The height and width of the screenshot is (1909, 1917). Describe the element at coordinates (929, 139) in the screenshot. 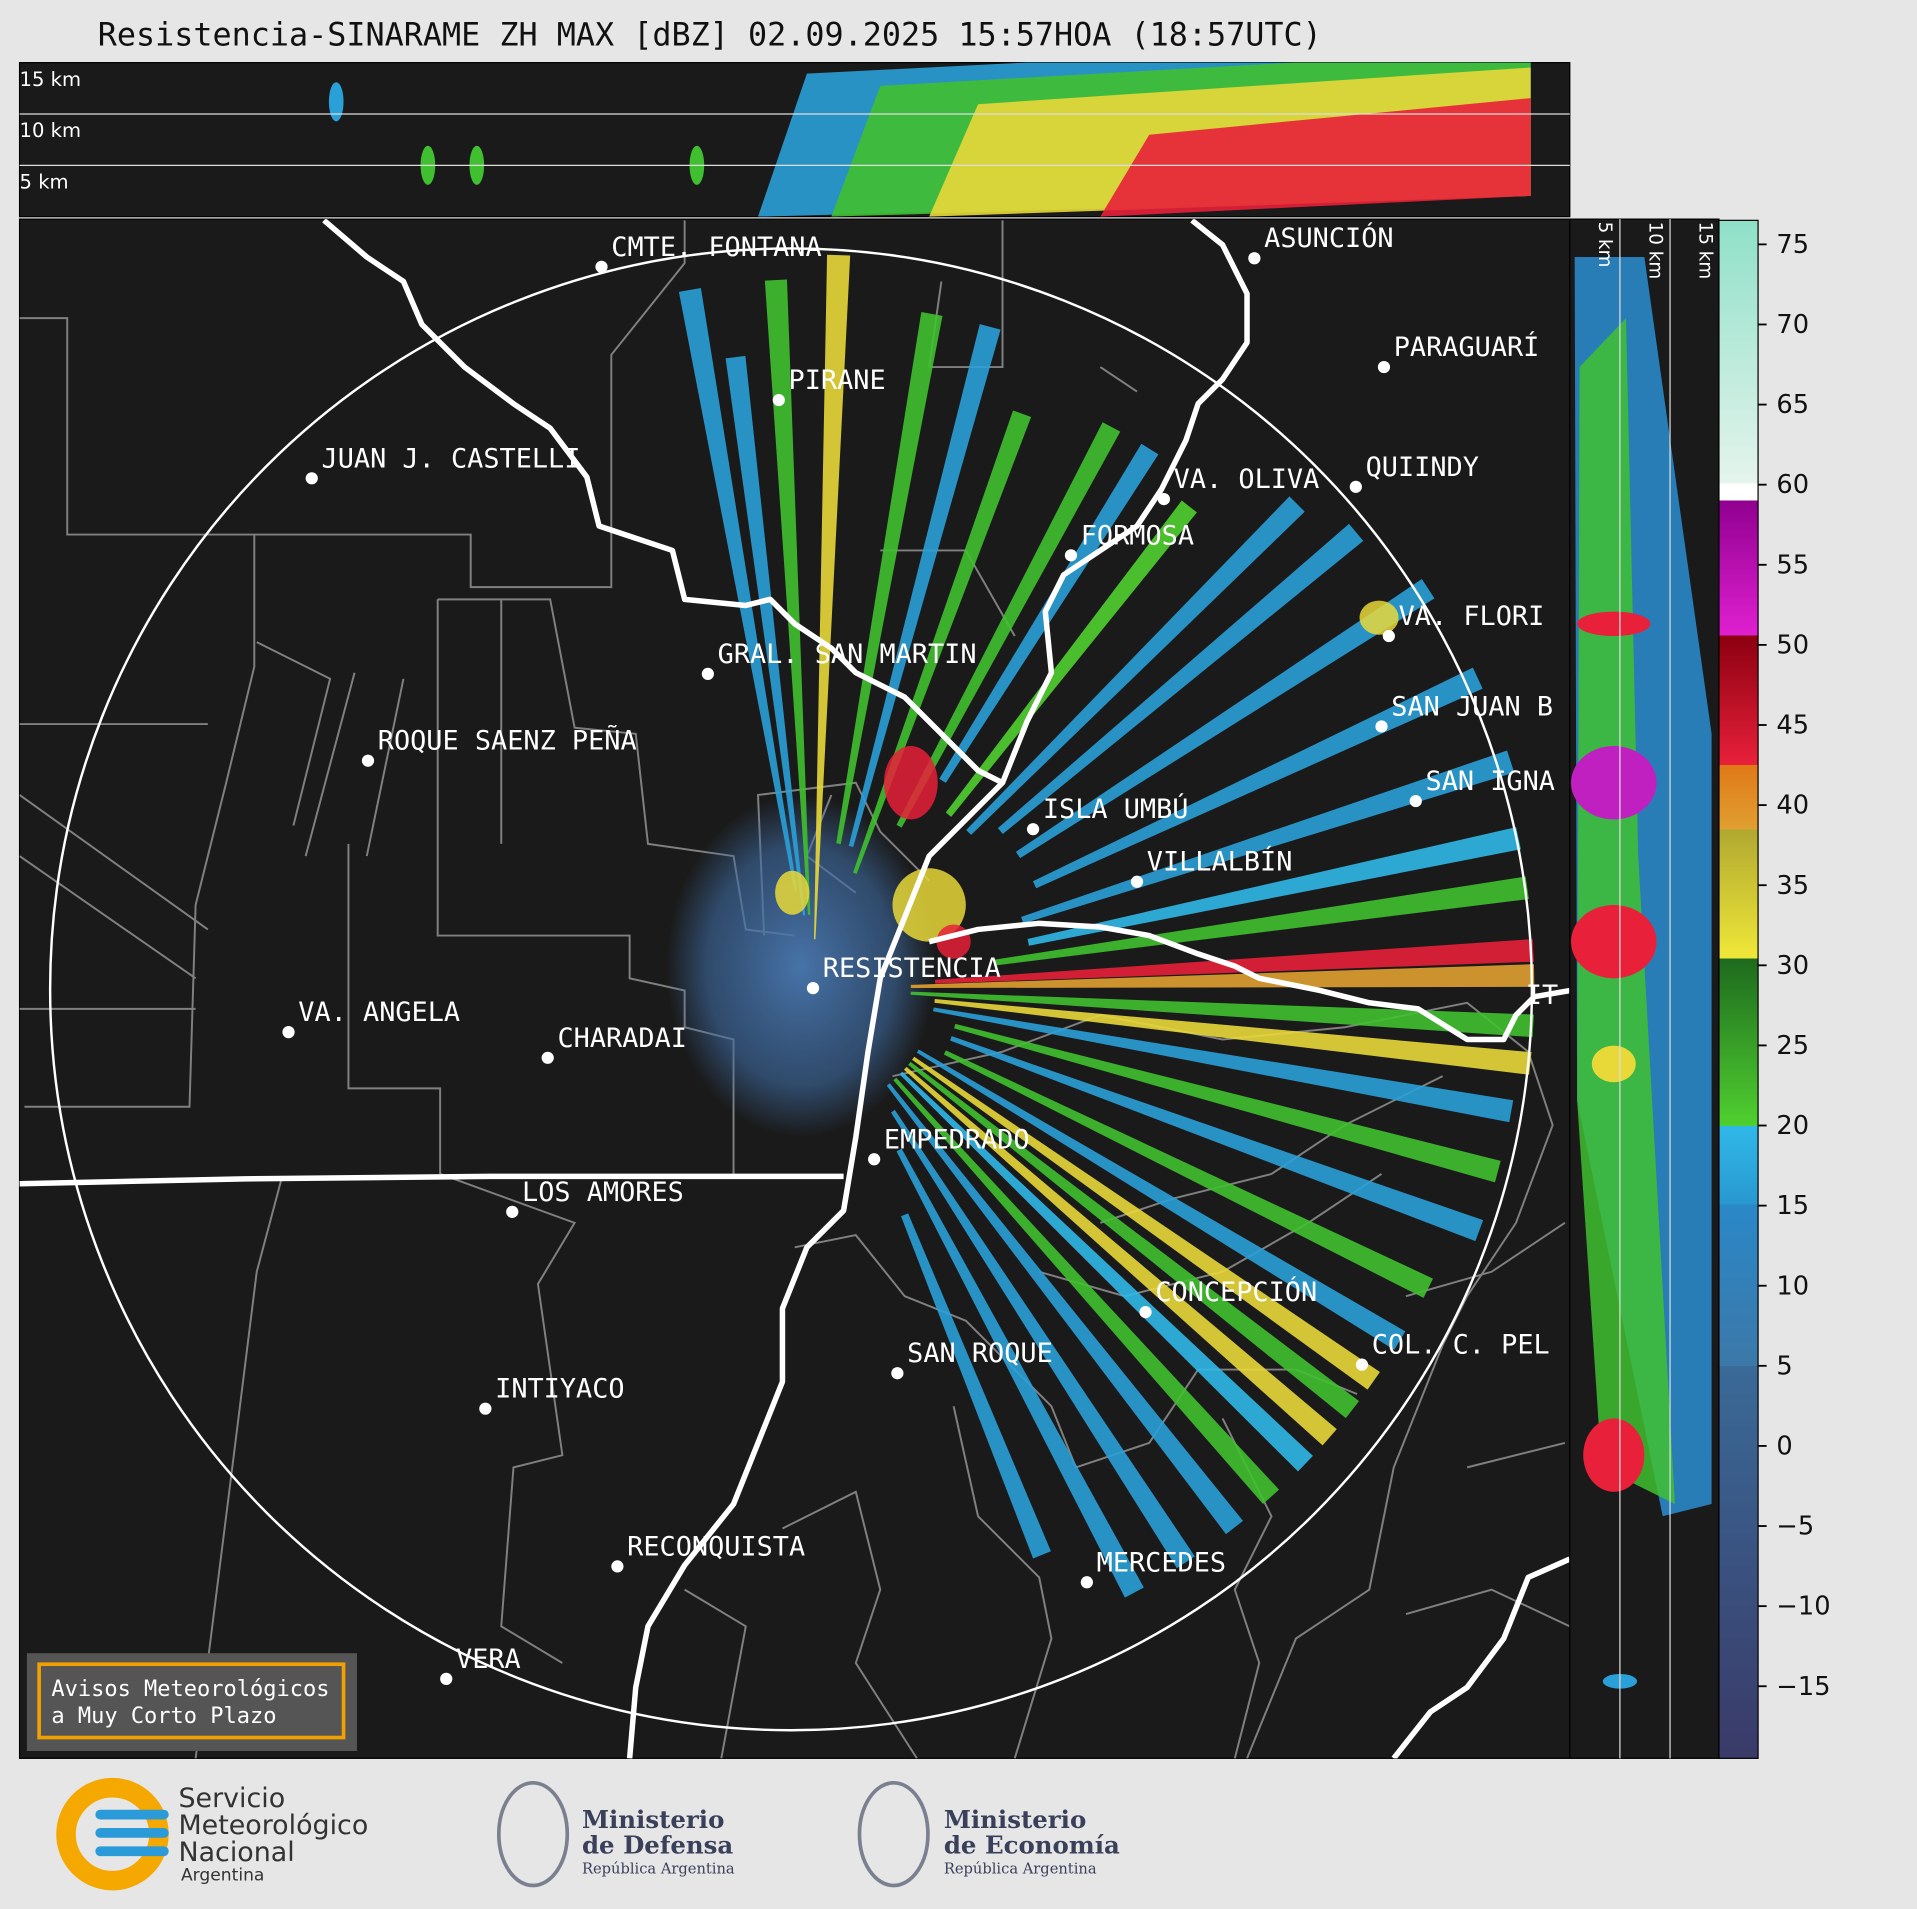

I see `top-echoes` at that location.